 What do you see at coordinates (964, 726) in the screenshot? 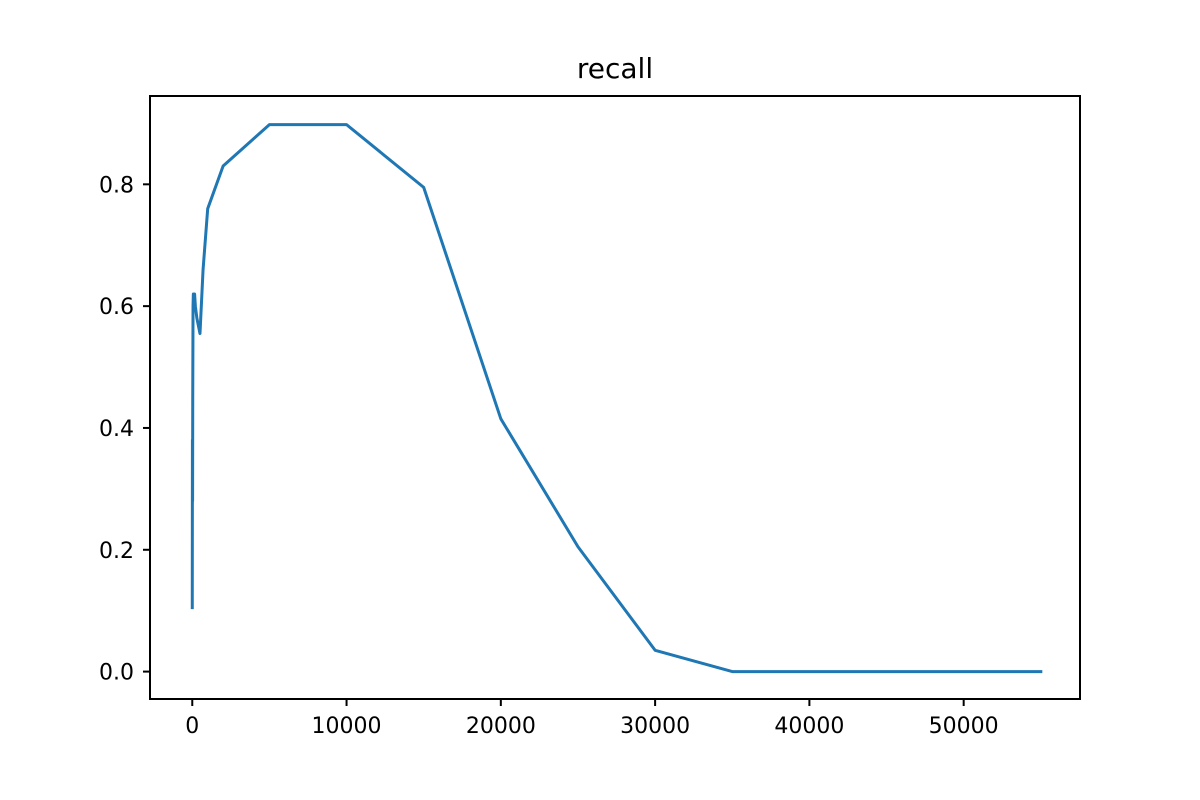
I see `x-tick-label: 50000` at bounding box center [964, 726].